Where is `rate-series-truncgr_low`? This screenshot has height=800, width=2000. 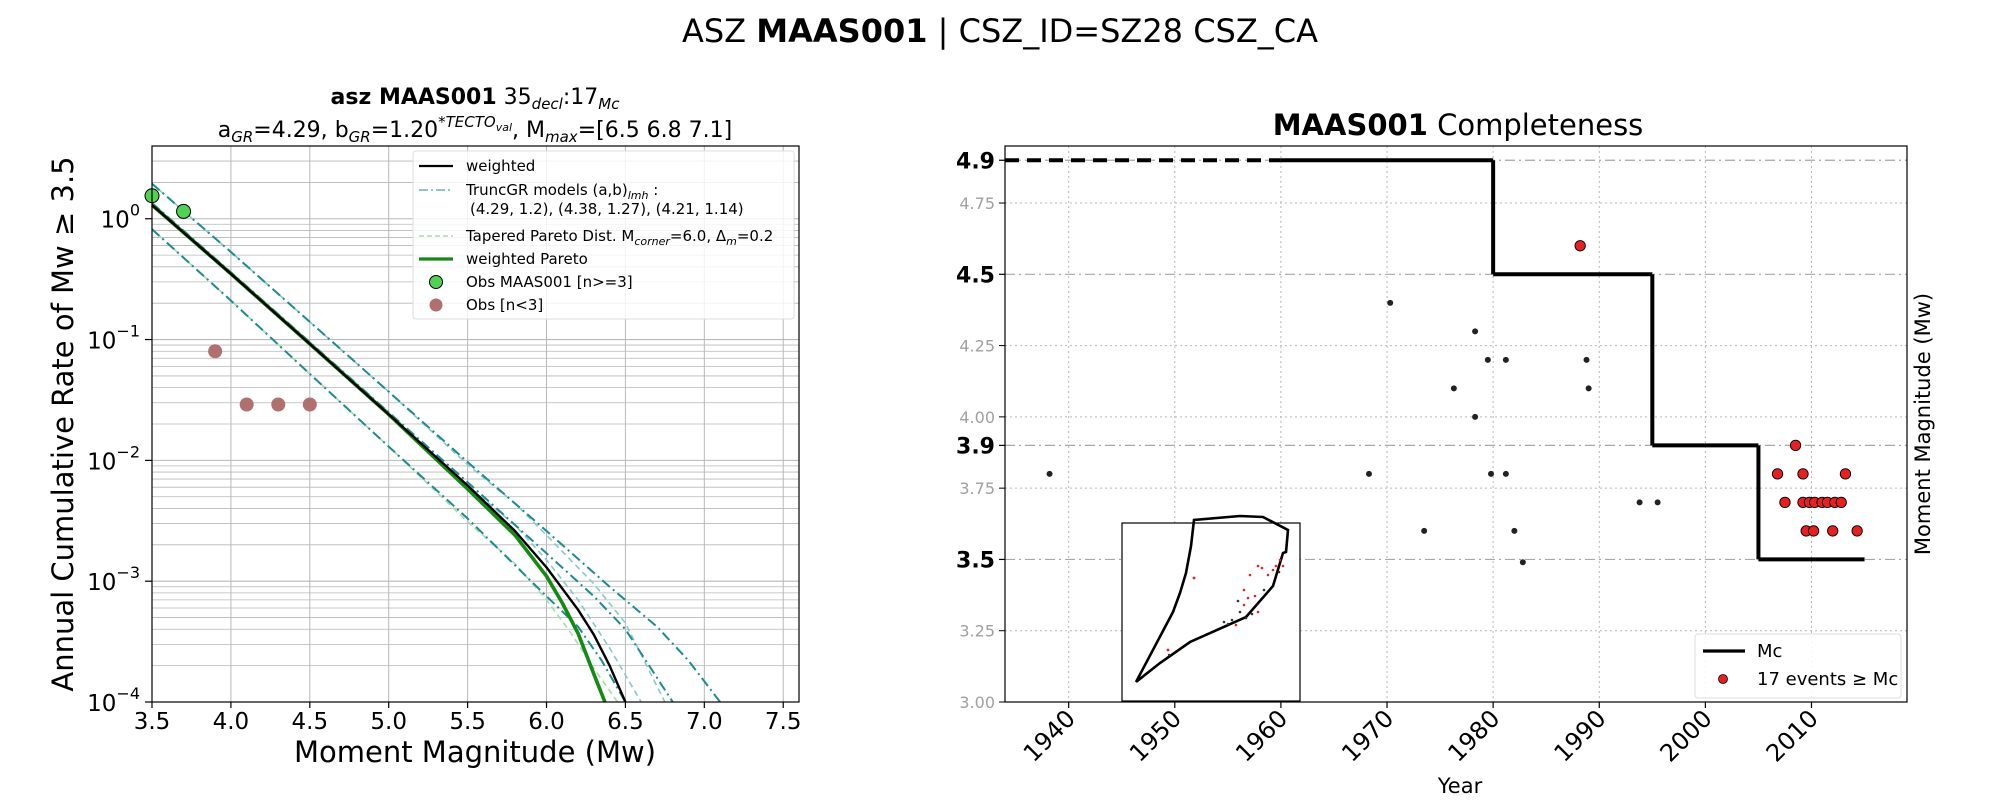
rate-series-truncgr_low is located at coordinates (389, 465).